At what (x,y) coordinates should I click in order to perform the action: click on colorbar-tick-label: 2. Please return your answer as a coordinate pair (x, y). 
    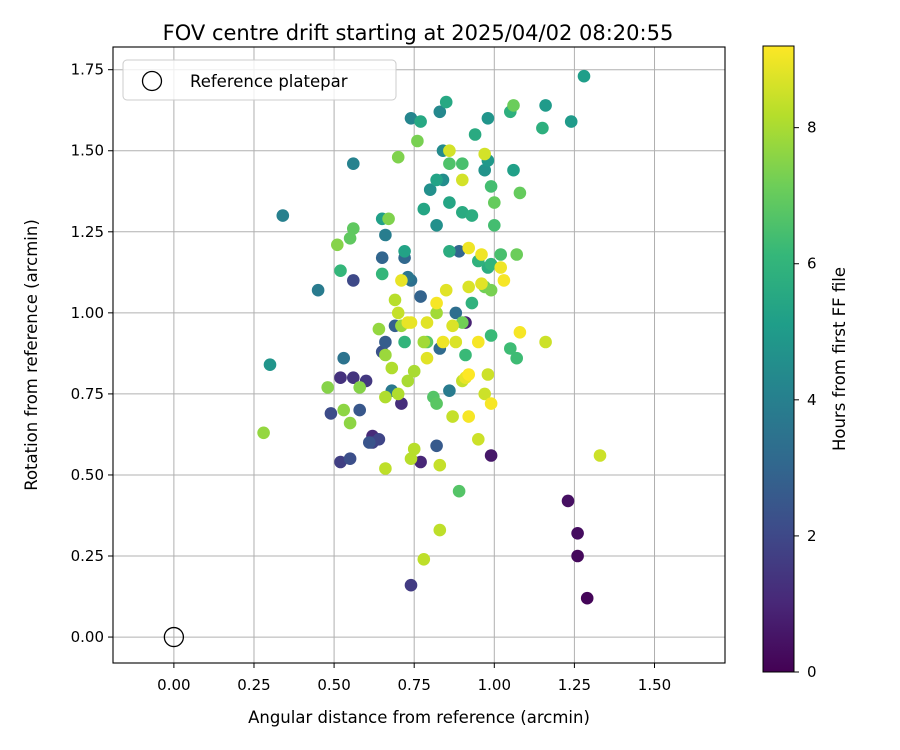
    Looking at the image, I should click on (812, 536).